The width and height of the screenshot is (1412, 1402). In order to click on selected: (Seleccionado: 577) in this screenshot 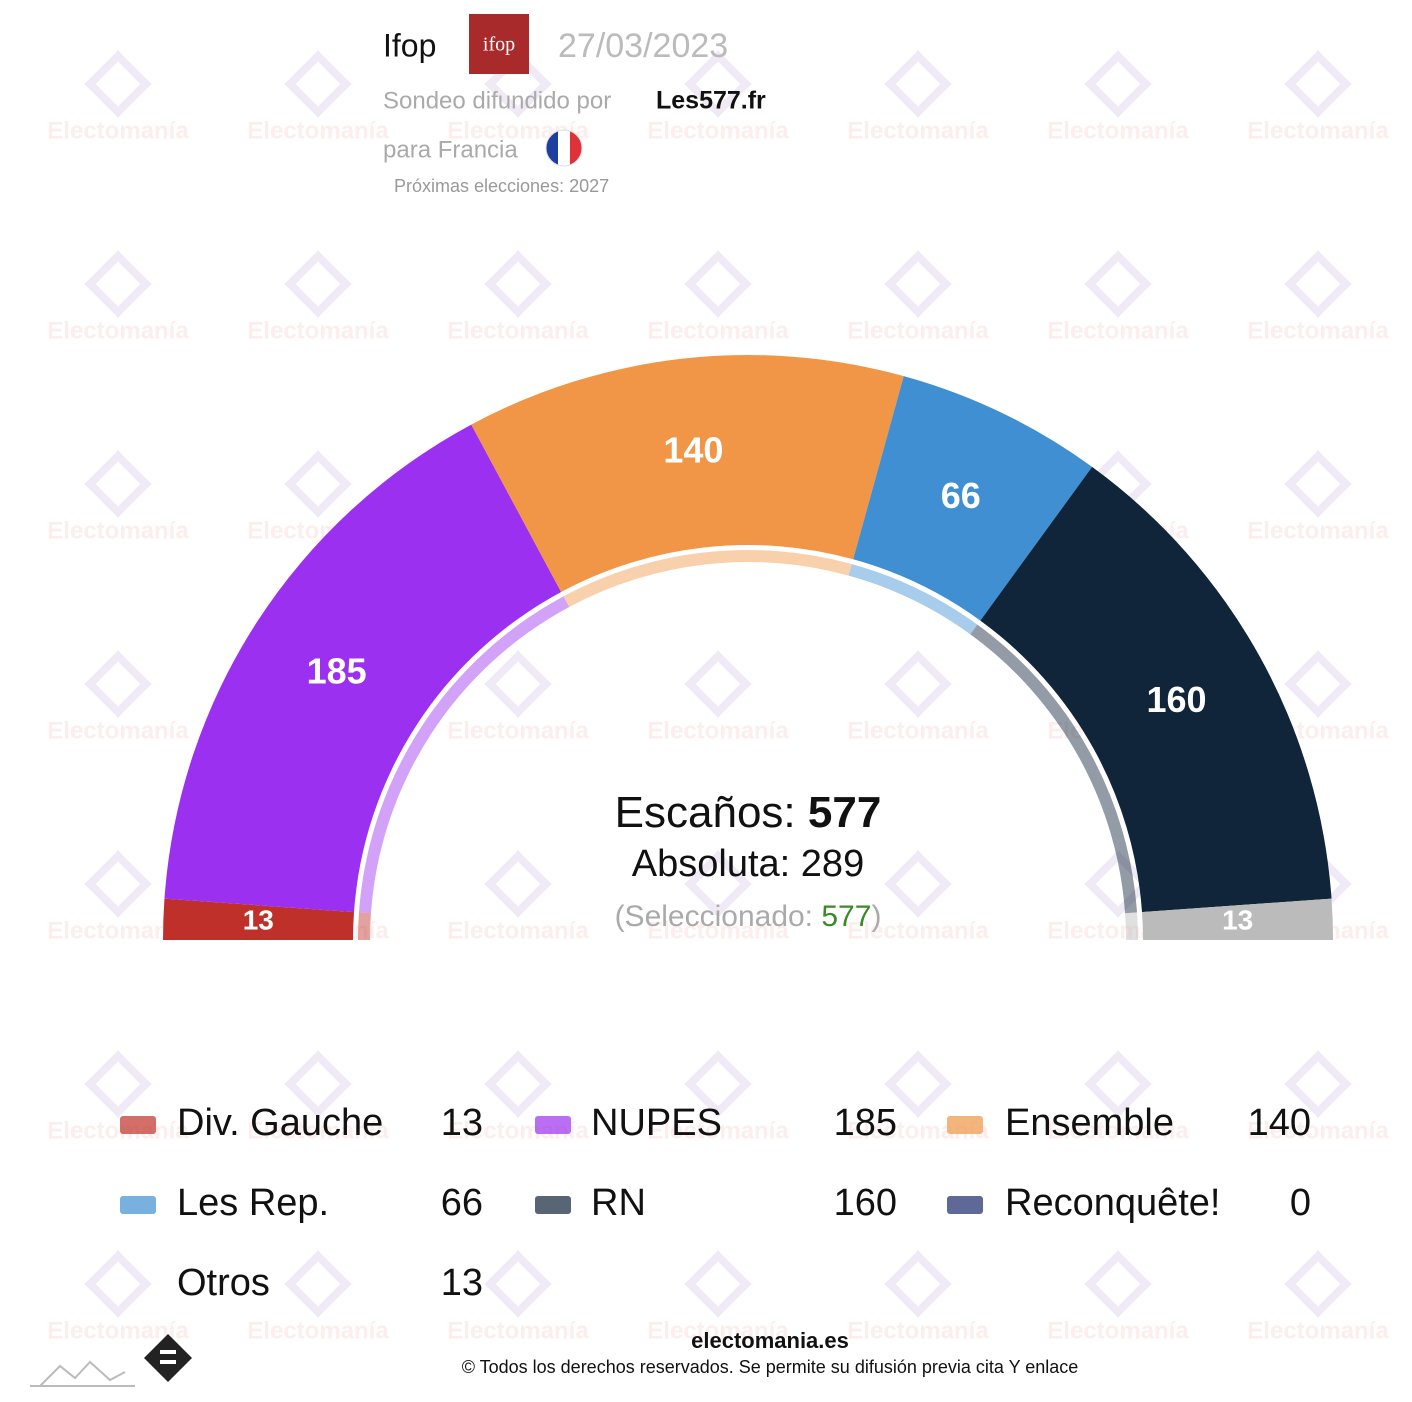, I will do `click(748, 916)`.